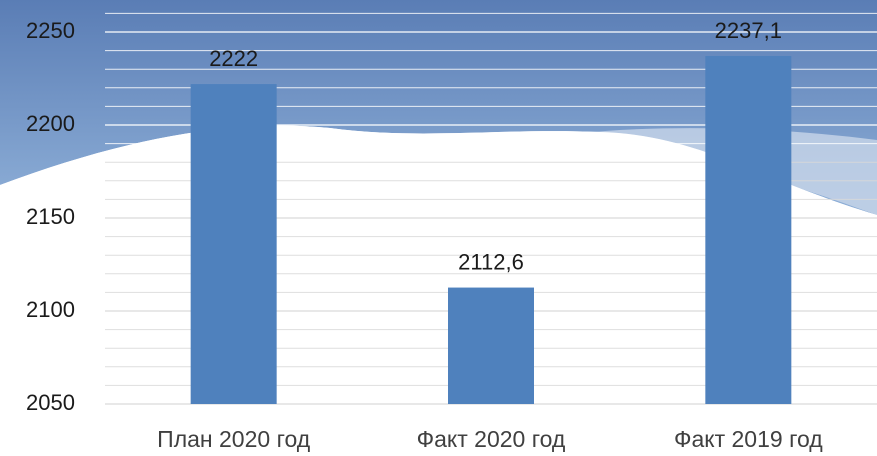 This screenshot has width=877, height=456. What do you see at coordinates (50, 309) in the screenshot?
I see `y-tick-label: 2100` at bounding box center [50, 309].